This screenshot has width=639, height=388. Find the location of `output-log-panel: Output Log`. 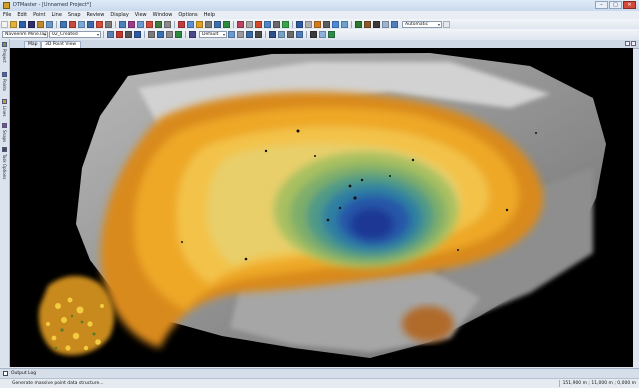

output-log-panel: Output Log is located at coordinates (319, 373).